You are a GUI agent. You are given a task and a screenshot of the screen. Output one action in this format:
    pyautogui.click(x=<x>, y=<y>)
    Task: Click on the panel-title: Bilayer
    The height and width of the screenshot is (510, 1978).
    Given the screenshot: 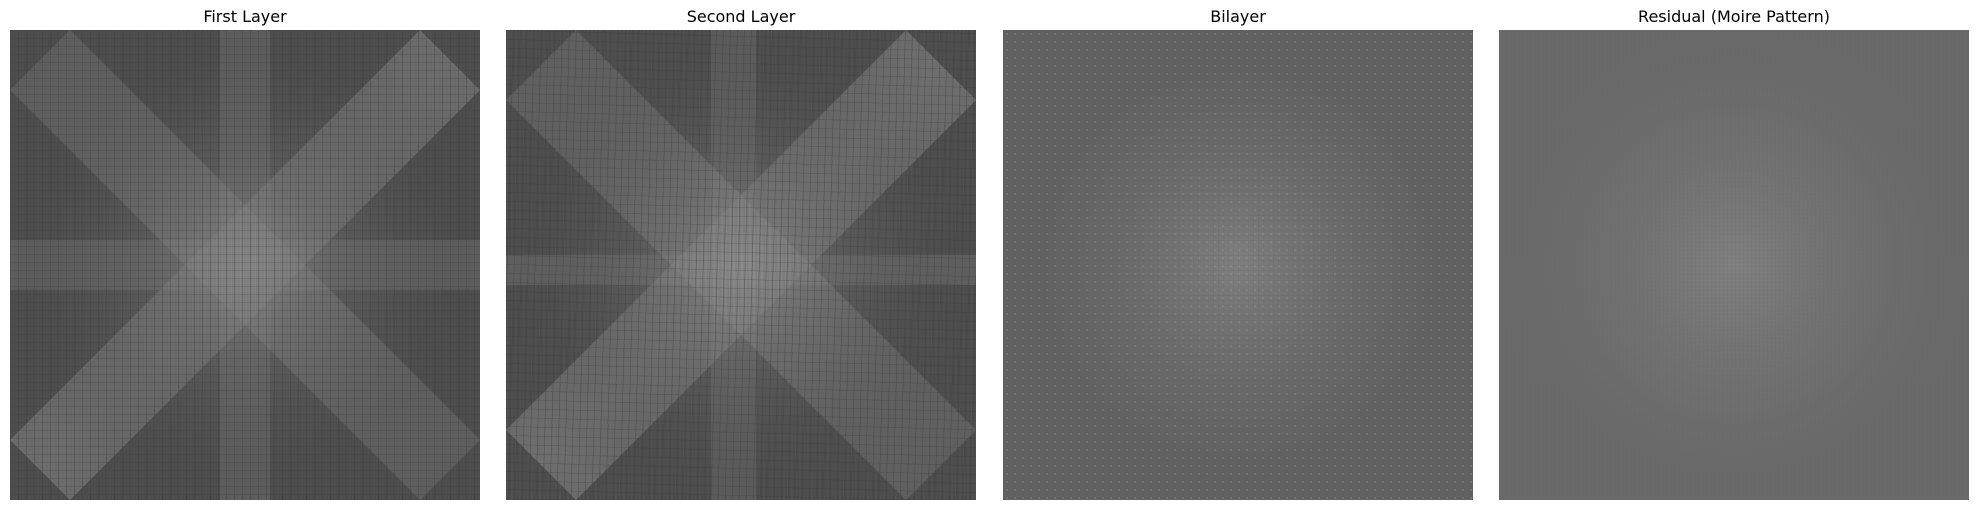 What is the action you would take?
    pyautogui.click(x=1238, y=16)
    